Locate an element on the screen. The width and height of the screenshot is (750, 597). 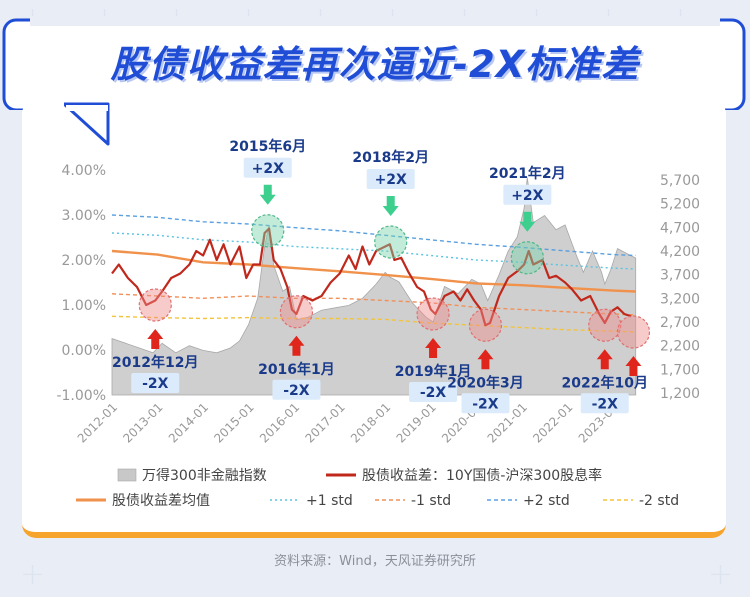
y-right-tick-label: 4,700 is located at coordinates (680, 228).